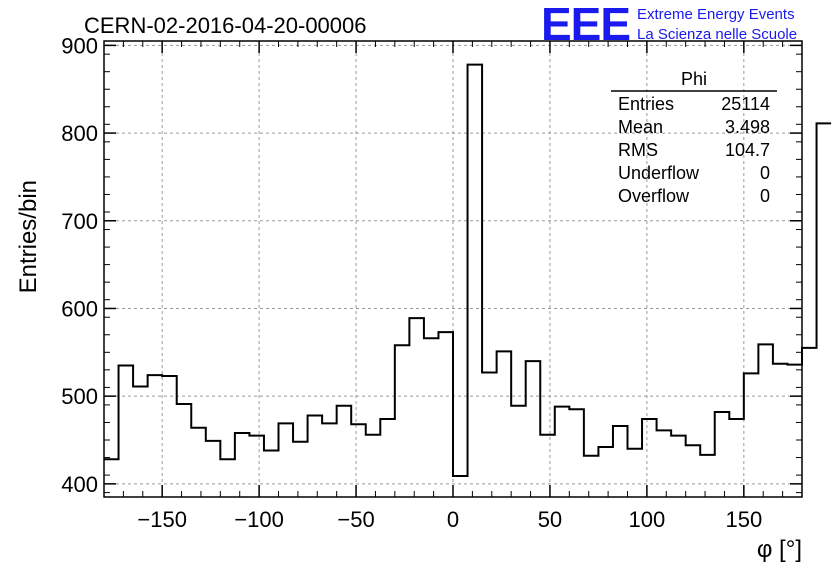  Describe the element at coordinates (694, 79) in the screenshot. I see `stats-title: Phi` at that location.